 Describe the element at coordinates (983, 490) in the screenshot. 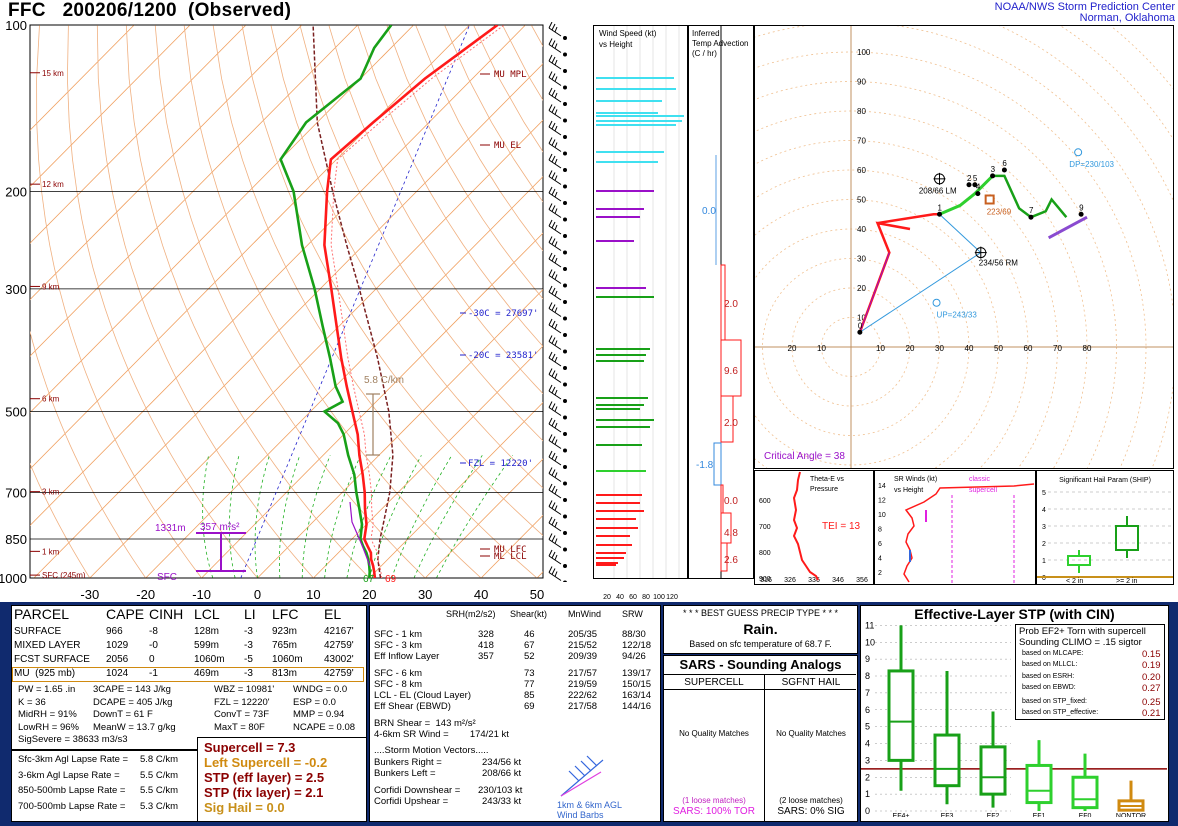

I see `sr-supercell: supercell` at that location.